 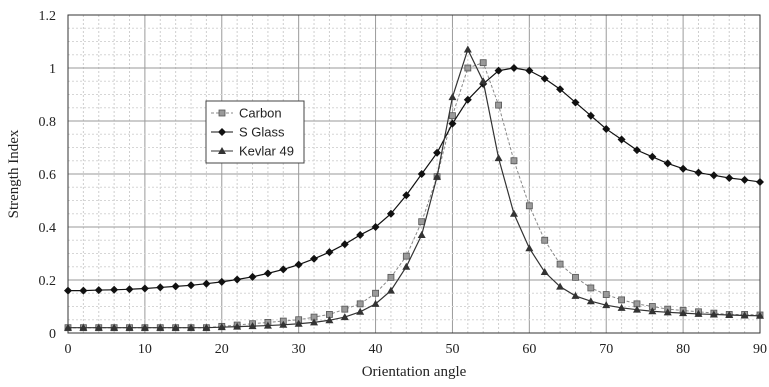 What do you see at coordinates (262, 132) in the screenshot?
I see `legend-label-s-glass: S Glass` at bounding box center [262, 132].